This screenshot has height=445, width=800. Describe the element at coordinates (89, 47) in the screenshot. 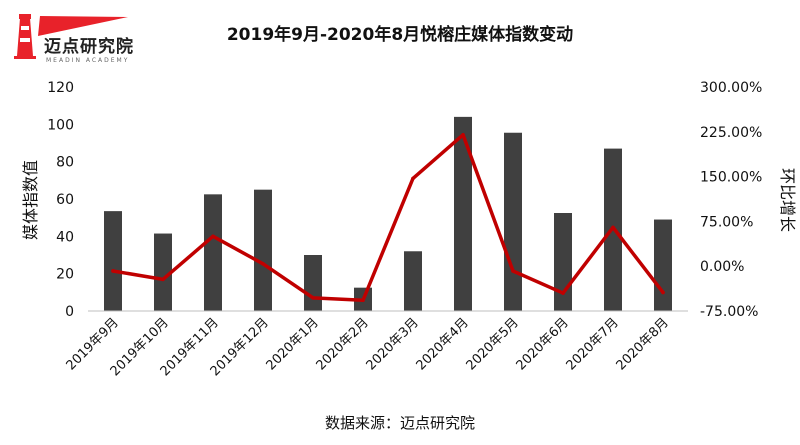

I see `logo-text: 迈点研究院` at that location.